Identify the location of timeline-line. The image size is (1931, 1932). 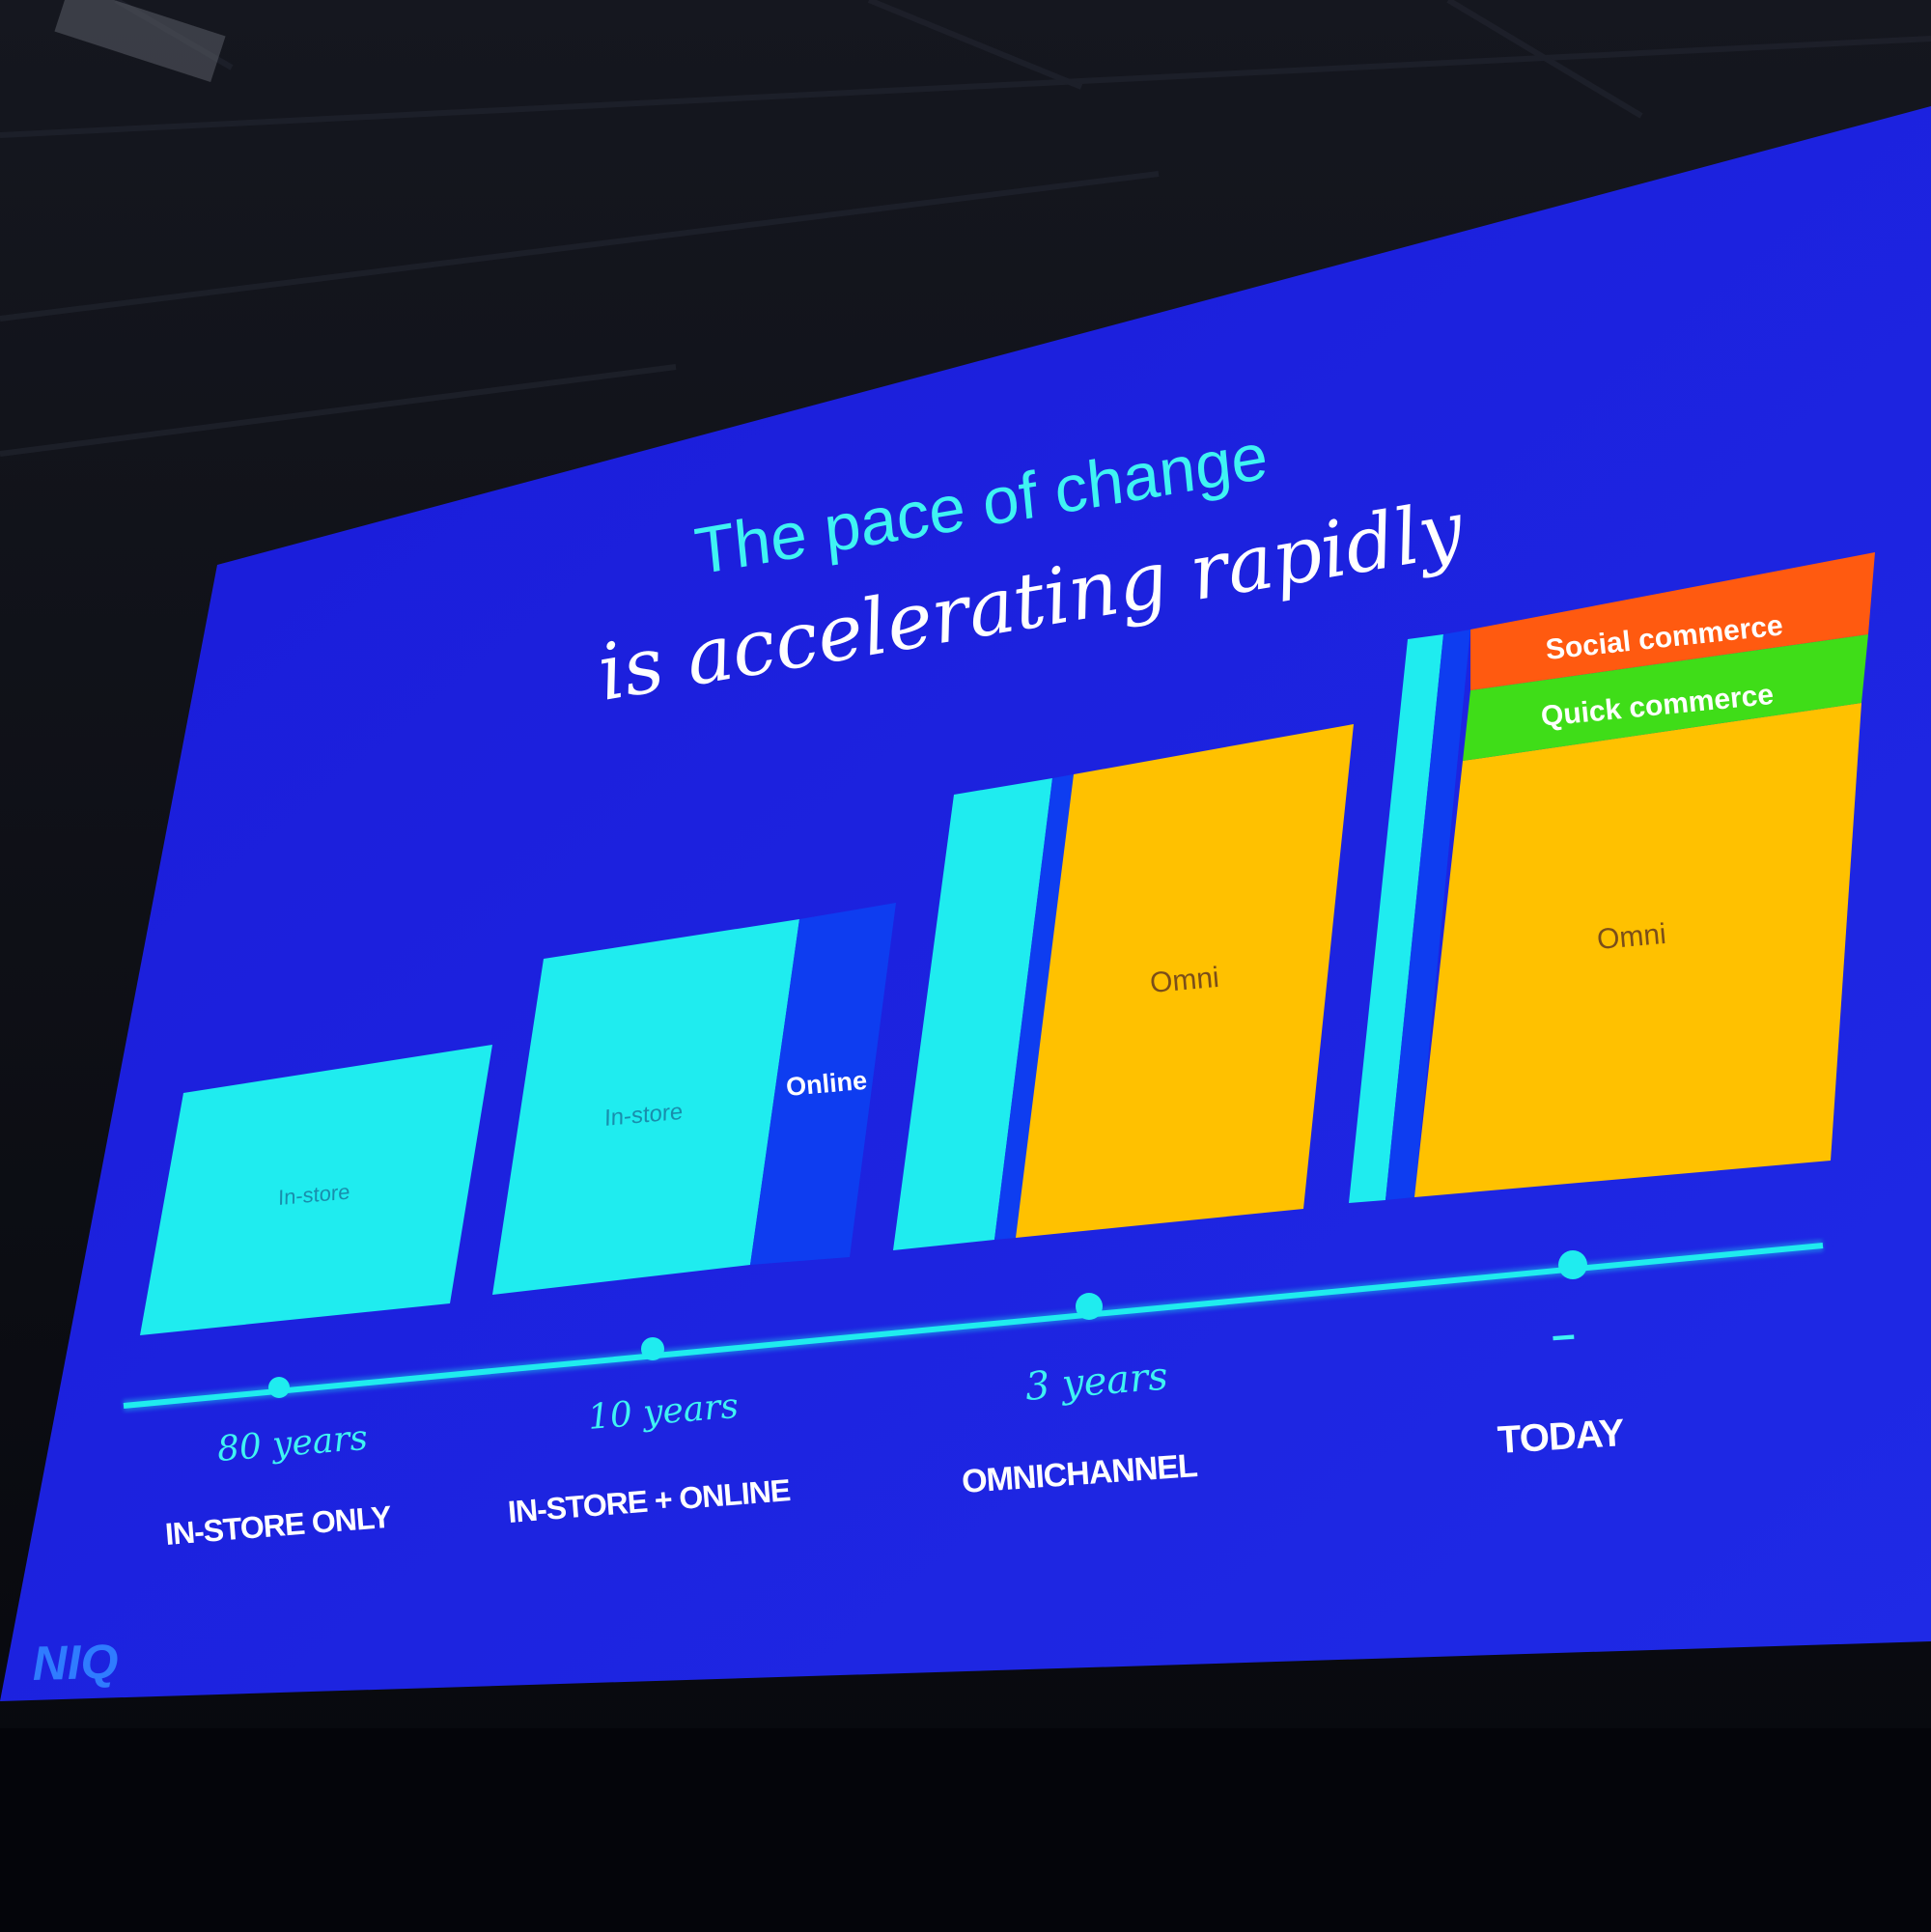
(973, 1326).